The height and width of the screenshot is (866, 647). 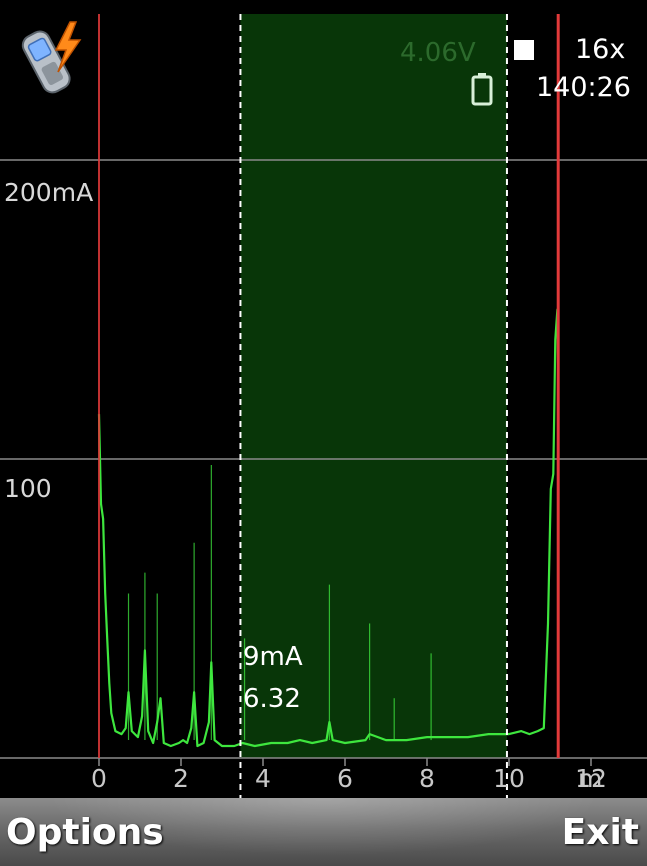 What do you see at coordinates (509, 778) in the screenshot?
I see `x-tick-label-10: 10` at bounding box center [509, 778].